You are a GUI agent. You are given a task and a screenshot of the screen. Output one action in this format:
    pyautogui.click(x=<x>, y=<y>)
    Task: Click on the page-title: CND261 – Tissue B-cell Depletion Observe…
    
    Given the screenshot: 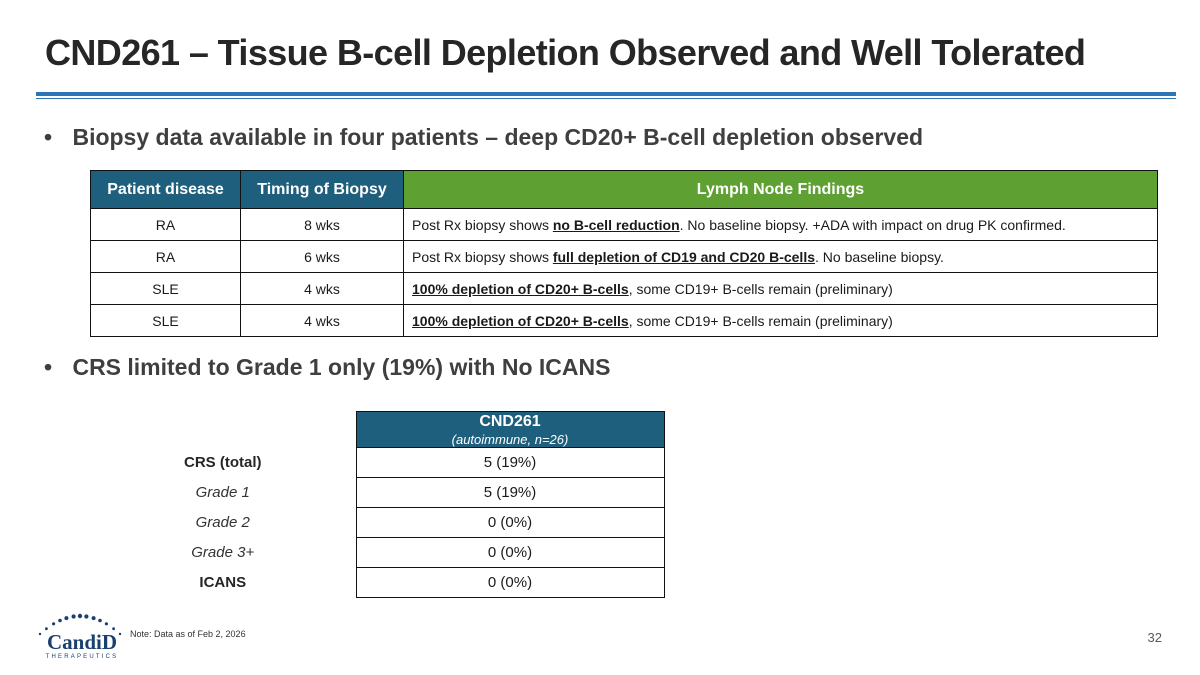 What is the action you would take?
    pyautogui.click(x=565, y=52)
    